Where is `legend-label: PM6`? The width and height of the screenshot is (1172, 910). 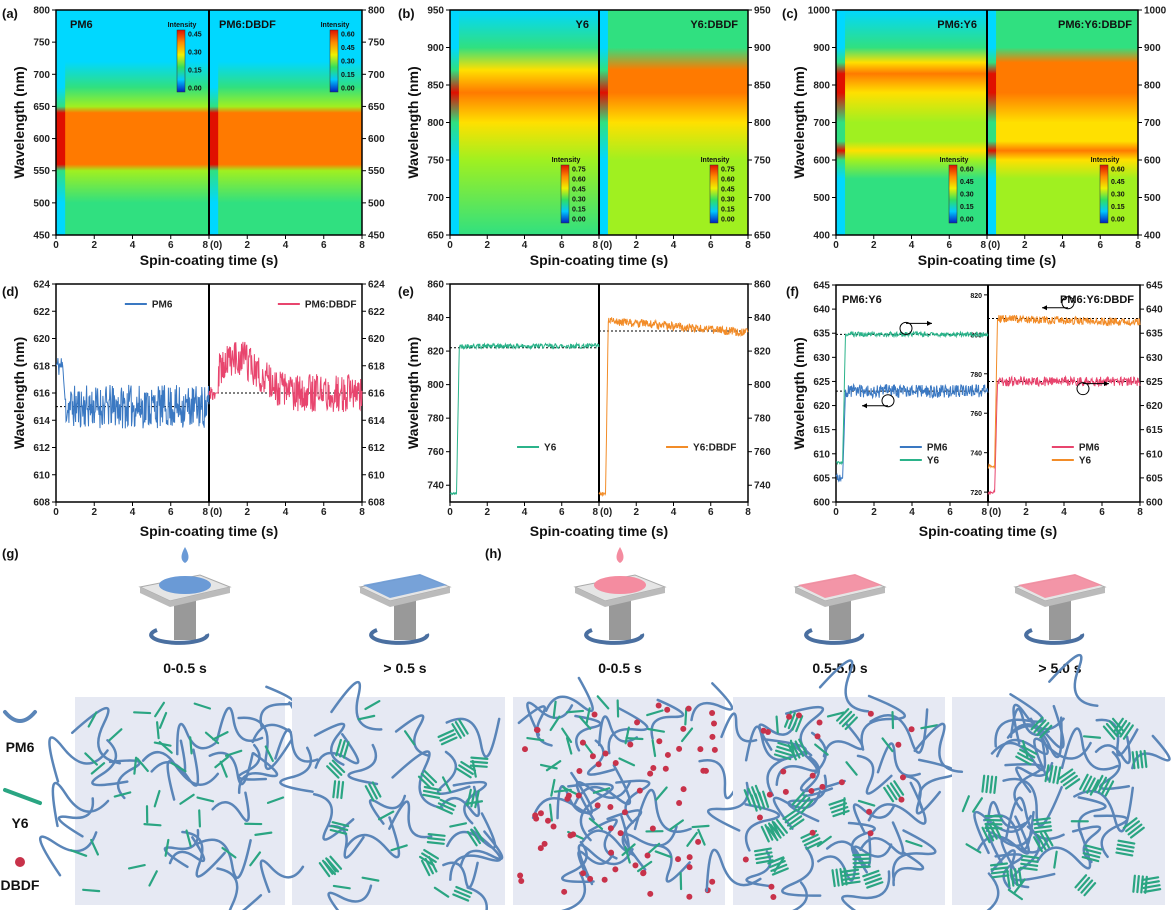
legend-label: PM6 is located at coordinates (937, 448).